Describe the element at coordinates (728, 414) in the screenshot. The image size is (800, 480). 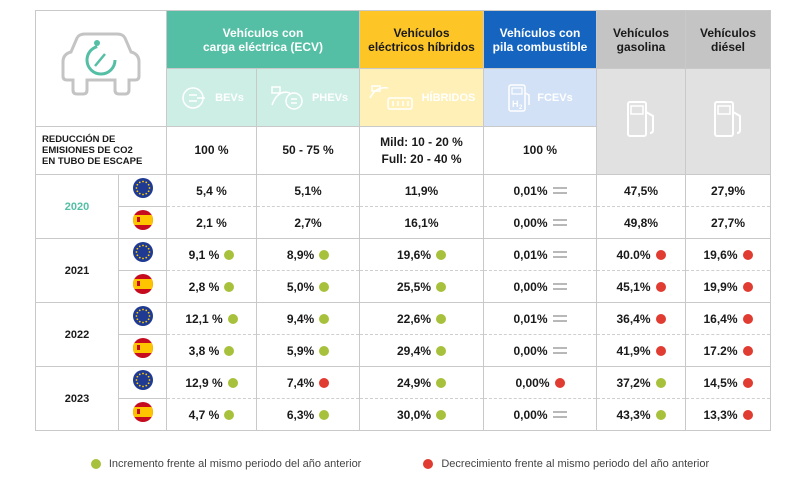
I see `value-cell-gas: 13,3%` at that location.